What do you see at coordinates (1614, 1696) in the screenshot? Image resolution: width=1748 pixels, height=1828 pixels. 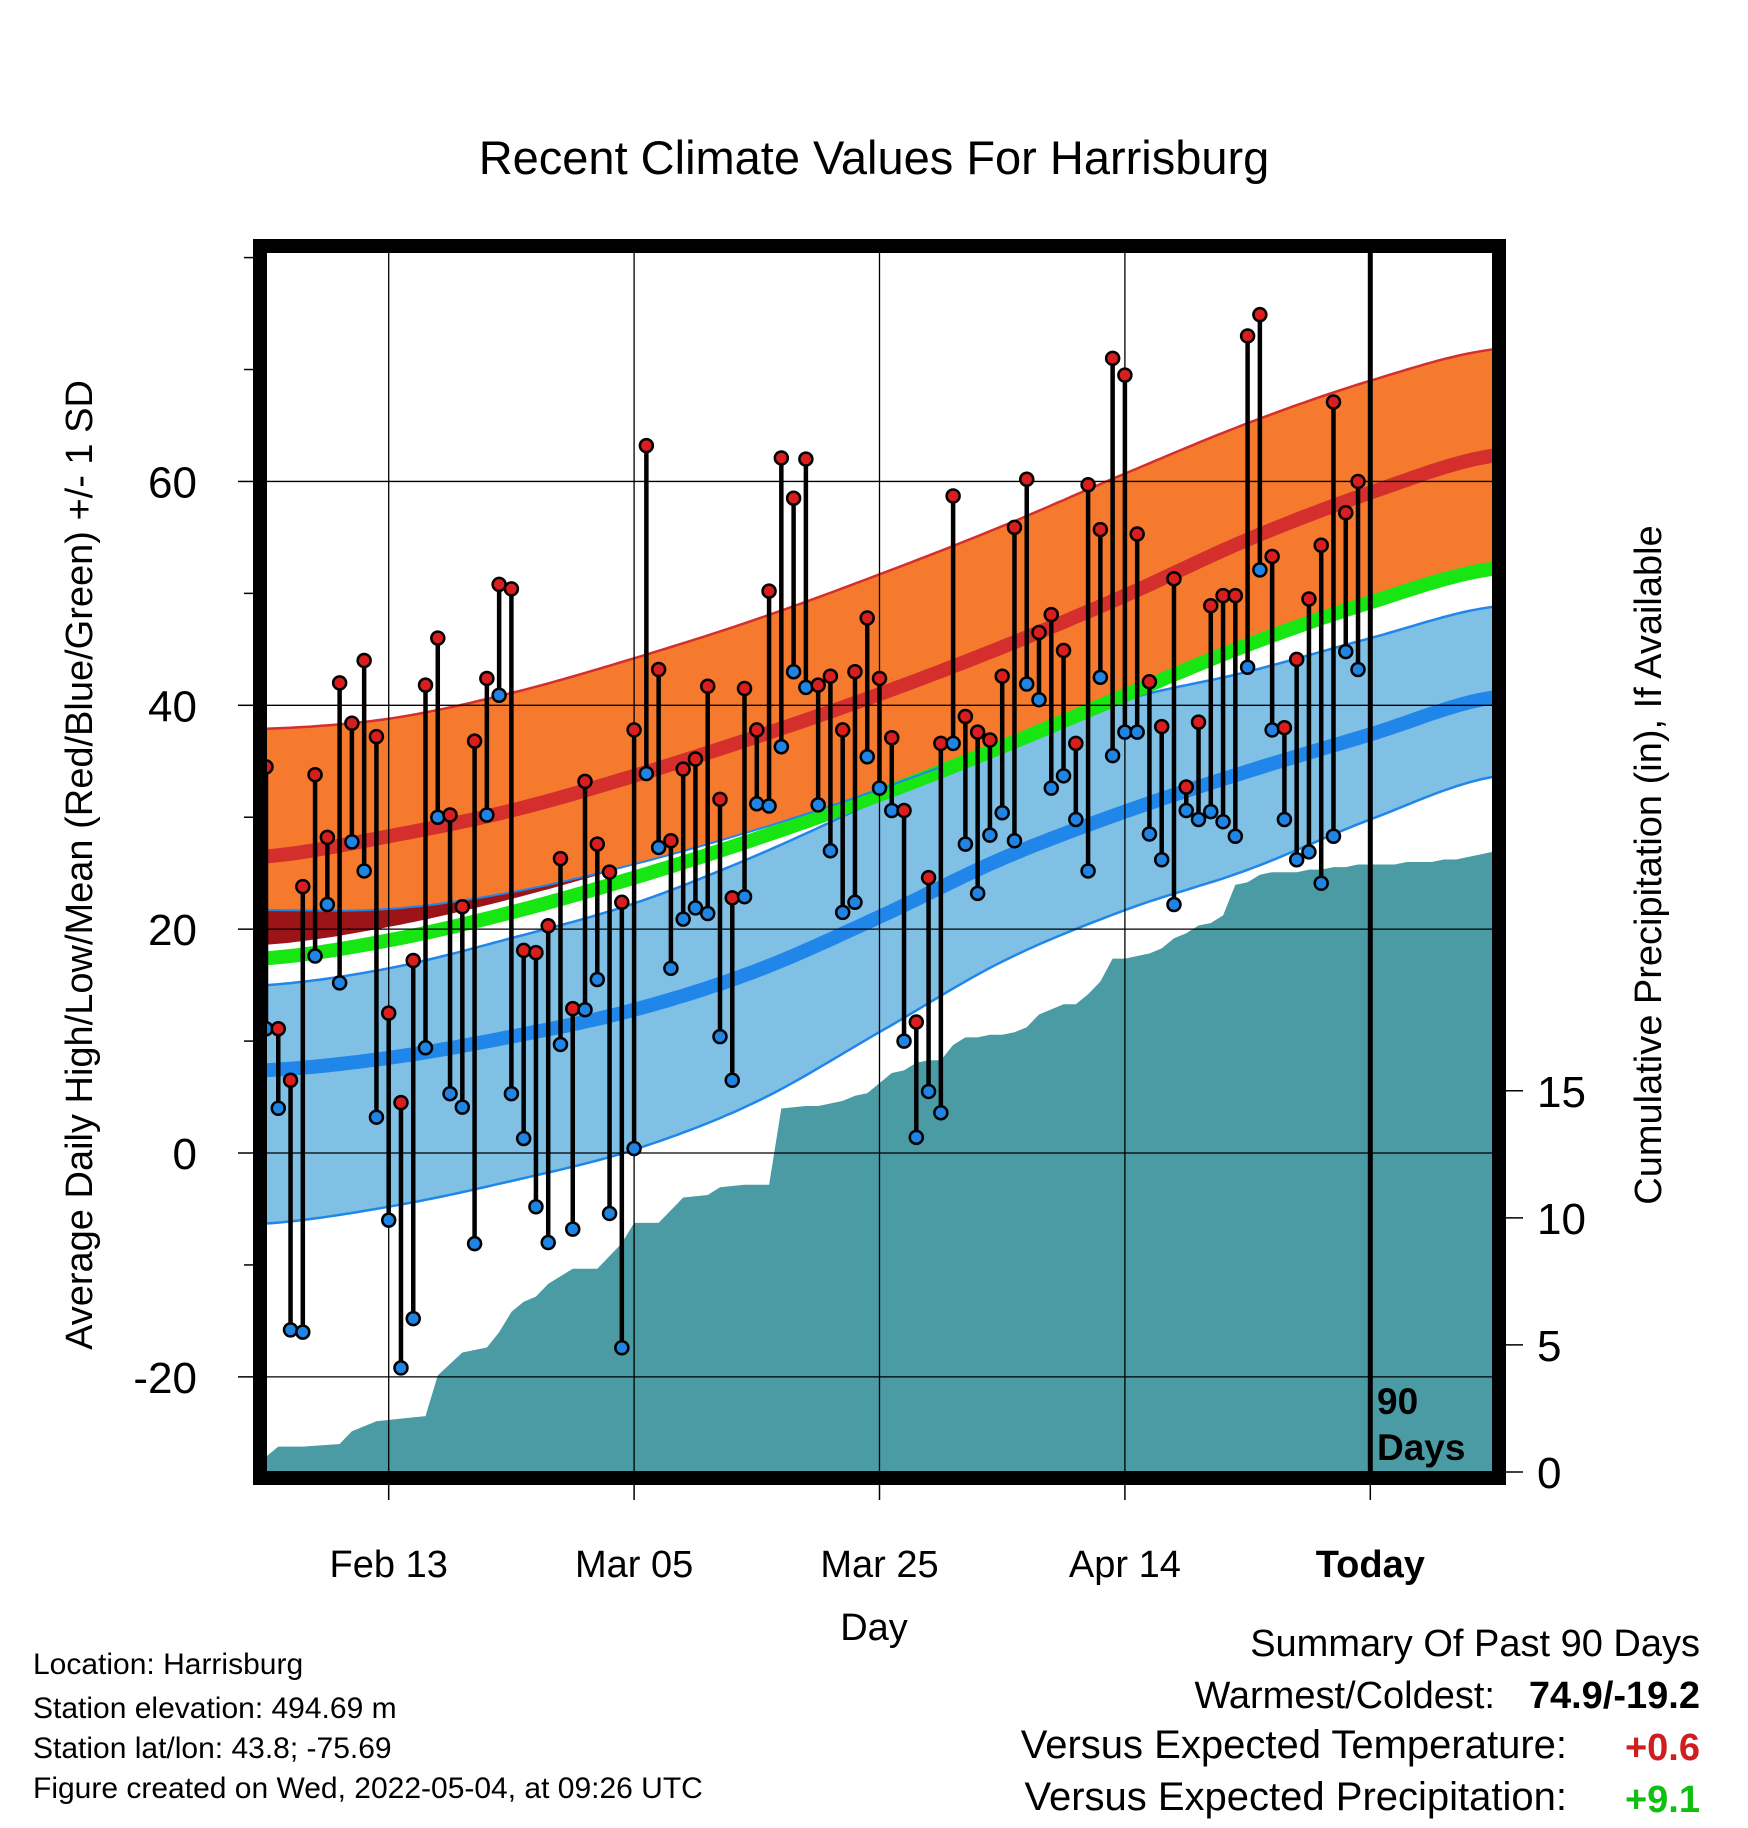 I see `summary-warmest-value: 74.9/-19.2` at bounding box center [1614, 1696].